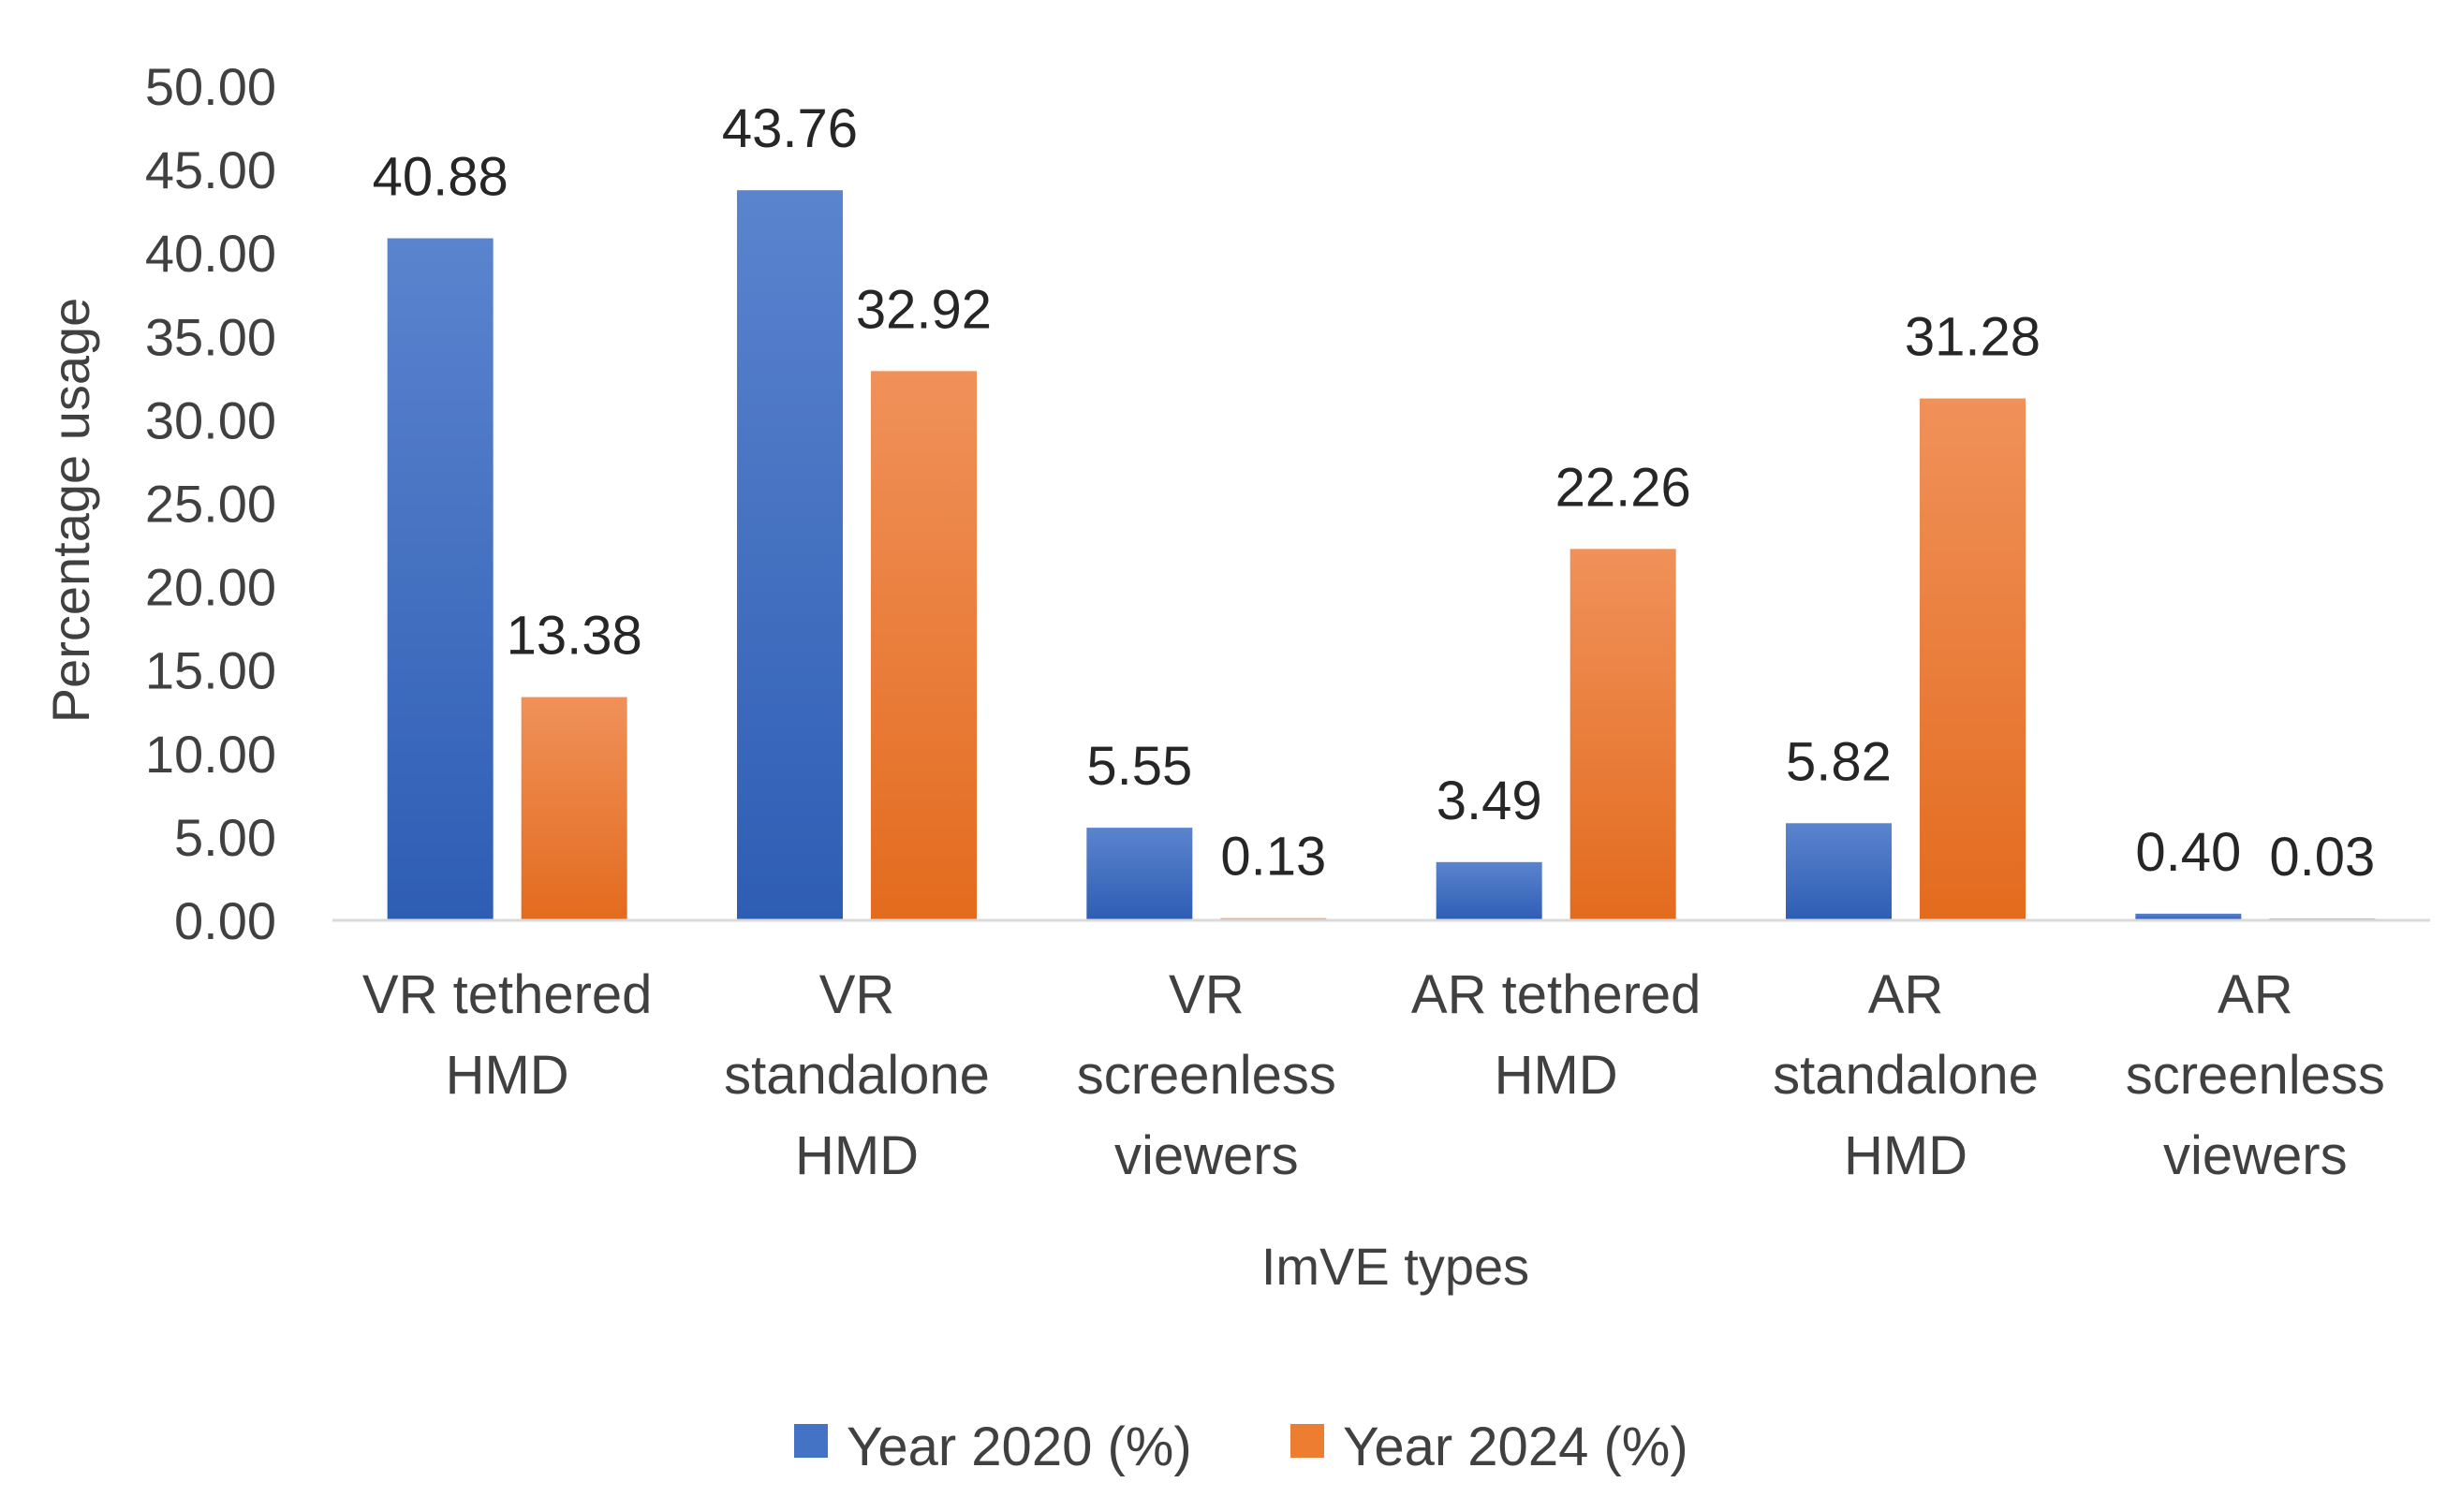  I want to click on data-label-2020: 5.82, so click(1839, 761).